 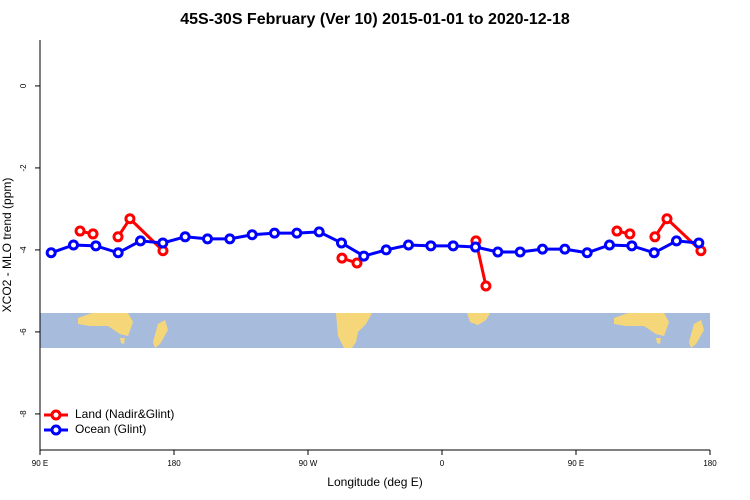 What do you see at coordinates (110, 429) in the screenshot?
I see `legend-label: Ocean (Glint)` at bounding box center [110, 429].